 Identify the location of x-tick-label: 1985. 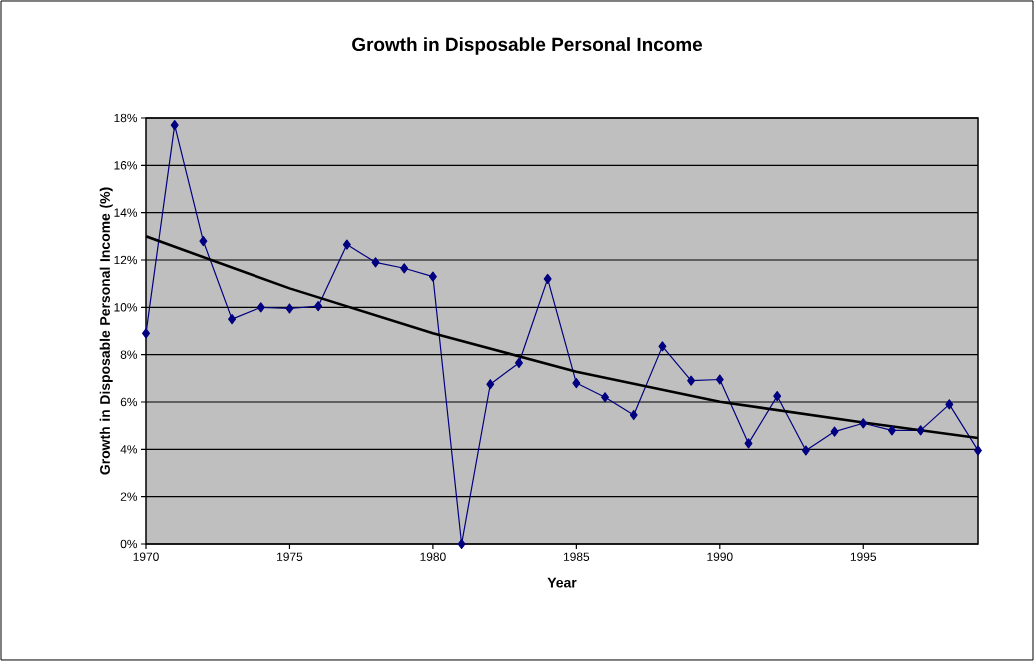
(576, 556).